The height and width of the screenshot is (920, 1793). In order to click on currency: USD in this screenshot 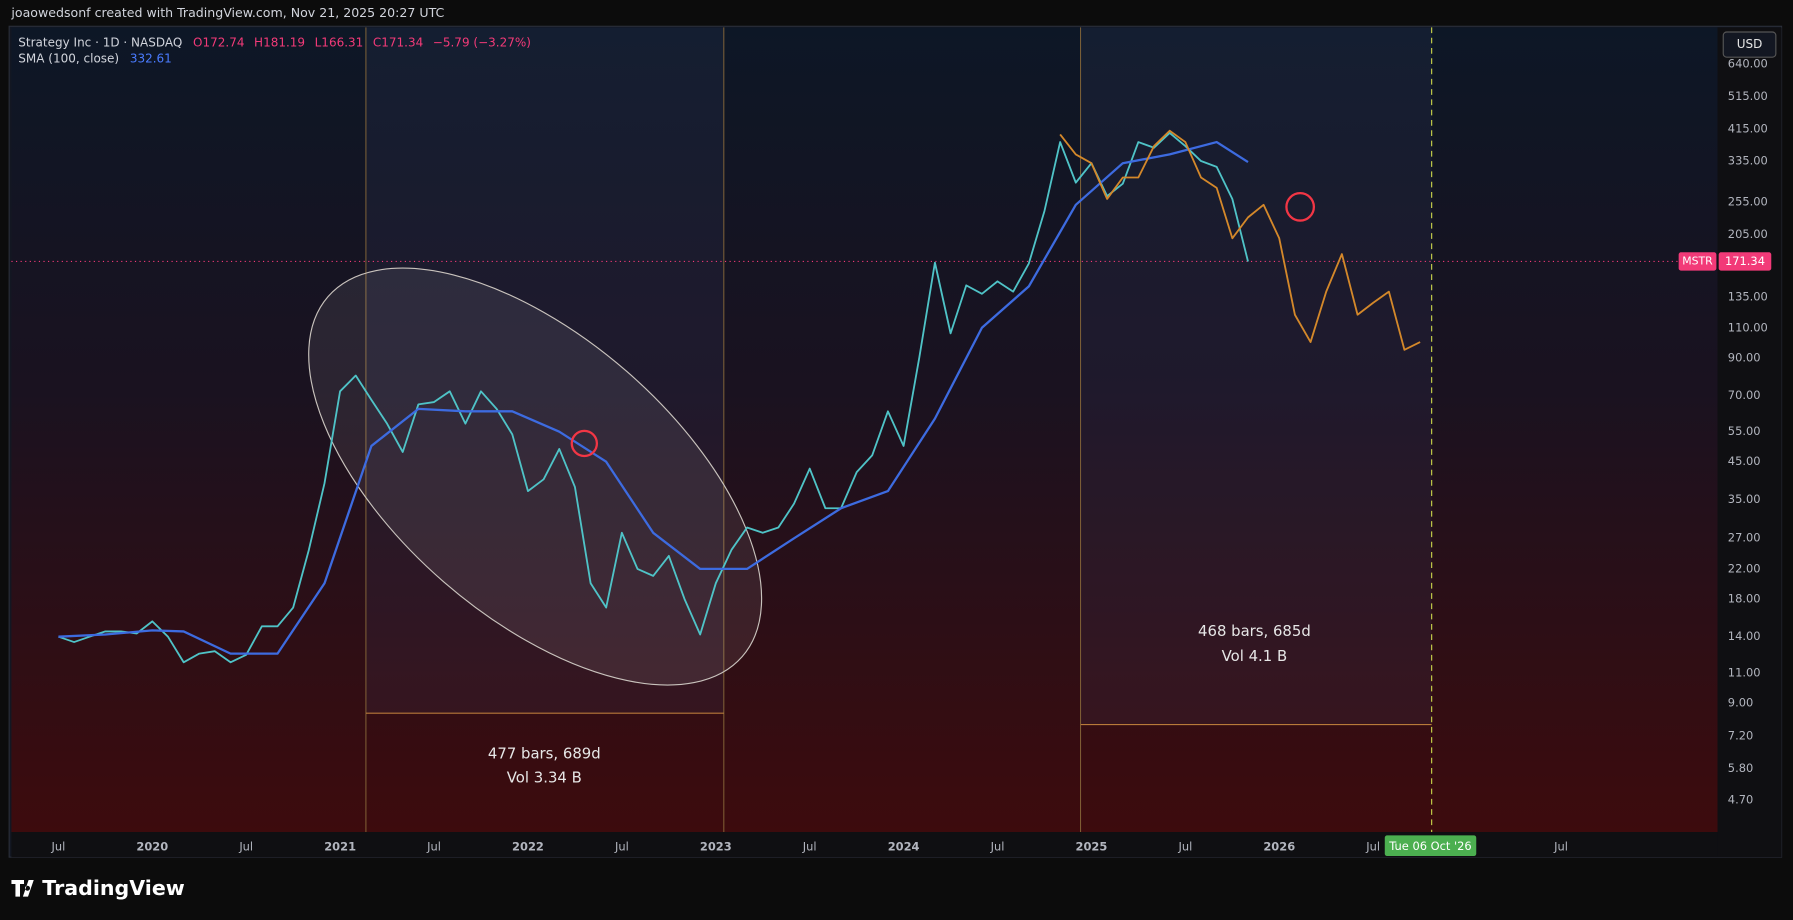, I will do `click(1750, 44)`.